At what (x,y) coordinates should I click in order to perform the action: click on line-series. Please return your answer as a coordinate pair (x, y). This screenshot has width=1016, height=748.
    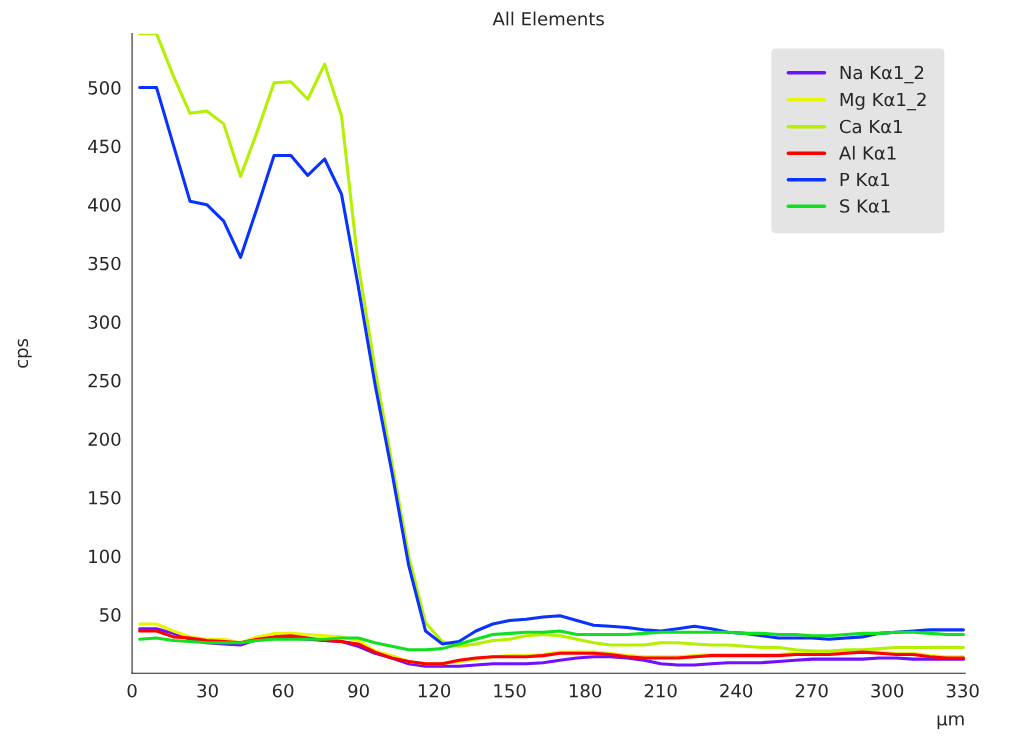
    Looking at the image, I should click on (551, 640).